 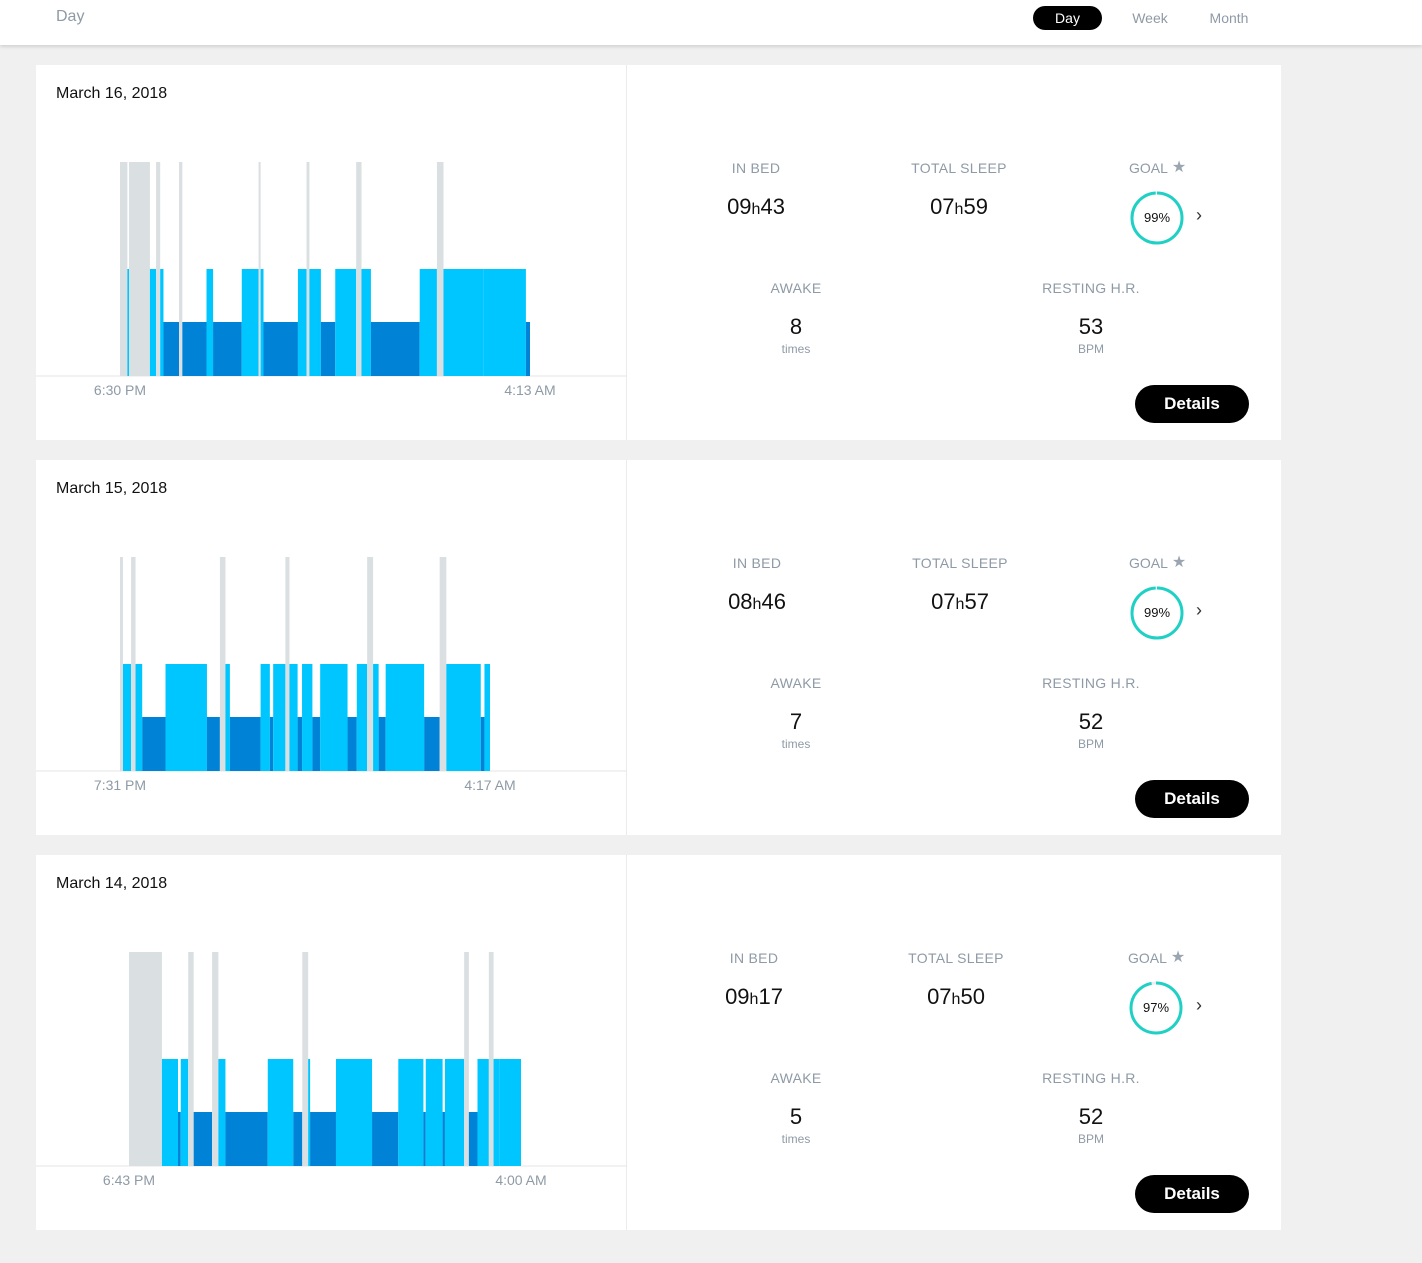 I want to click on top-bar: Day Day Week Month, so click(x=711, y=22).